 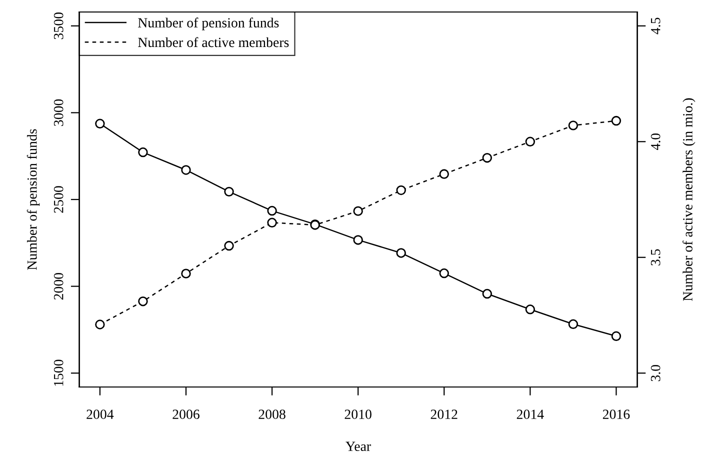 What do you see at coordinates (59, 286) in the screenshot?
I see `y-tick-label: 2000` at bounding box center [59, 286].